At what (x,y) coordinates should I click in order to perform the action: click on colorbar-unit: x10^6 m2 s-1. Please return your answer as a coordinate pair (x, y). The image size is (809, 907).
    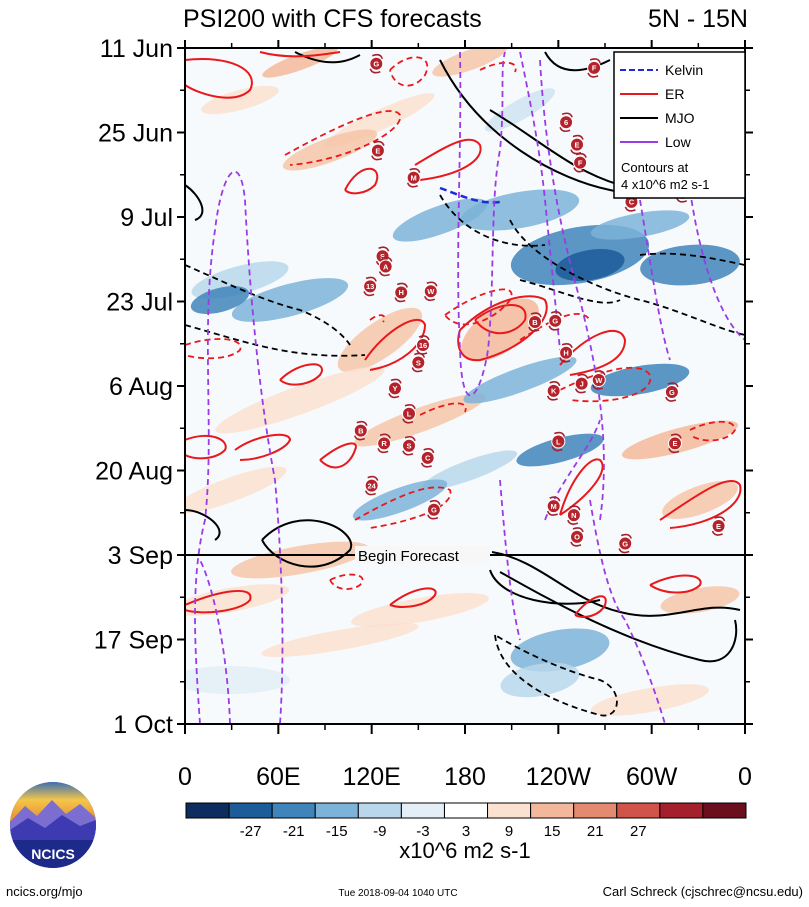
    Looking at the image, I should click on (464, 850).